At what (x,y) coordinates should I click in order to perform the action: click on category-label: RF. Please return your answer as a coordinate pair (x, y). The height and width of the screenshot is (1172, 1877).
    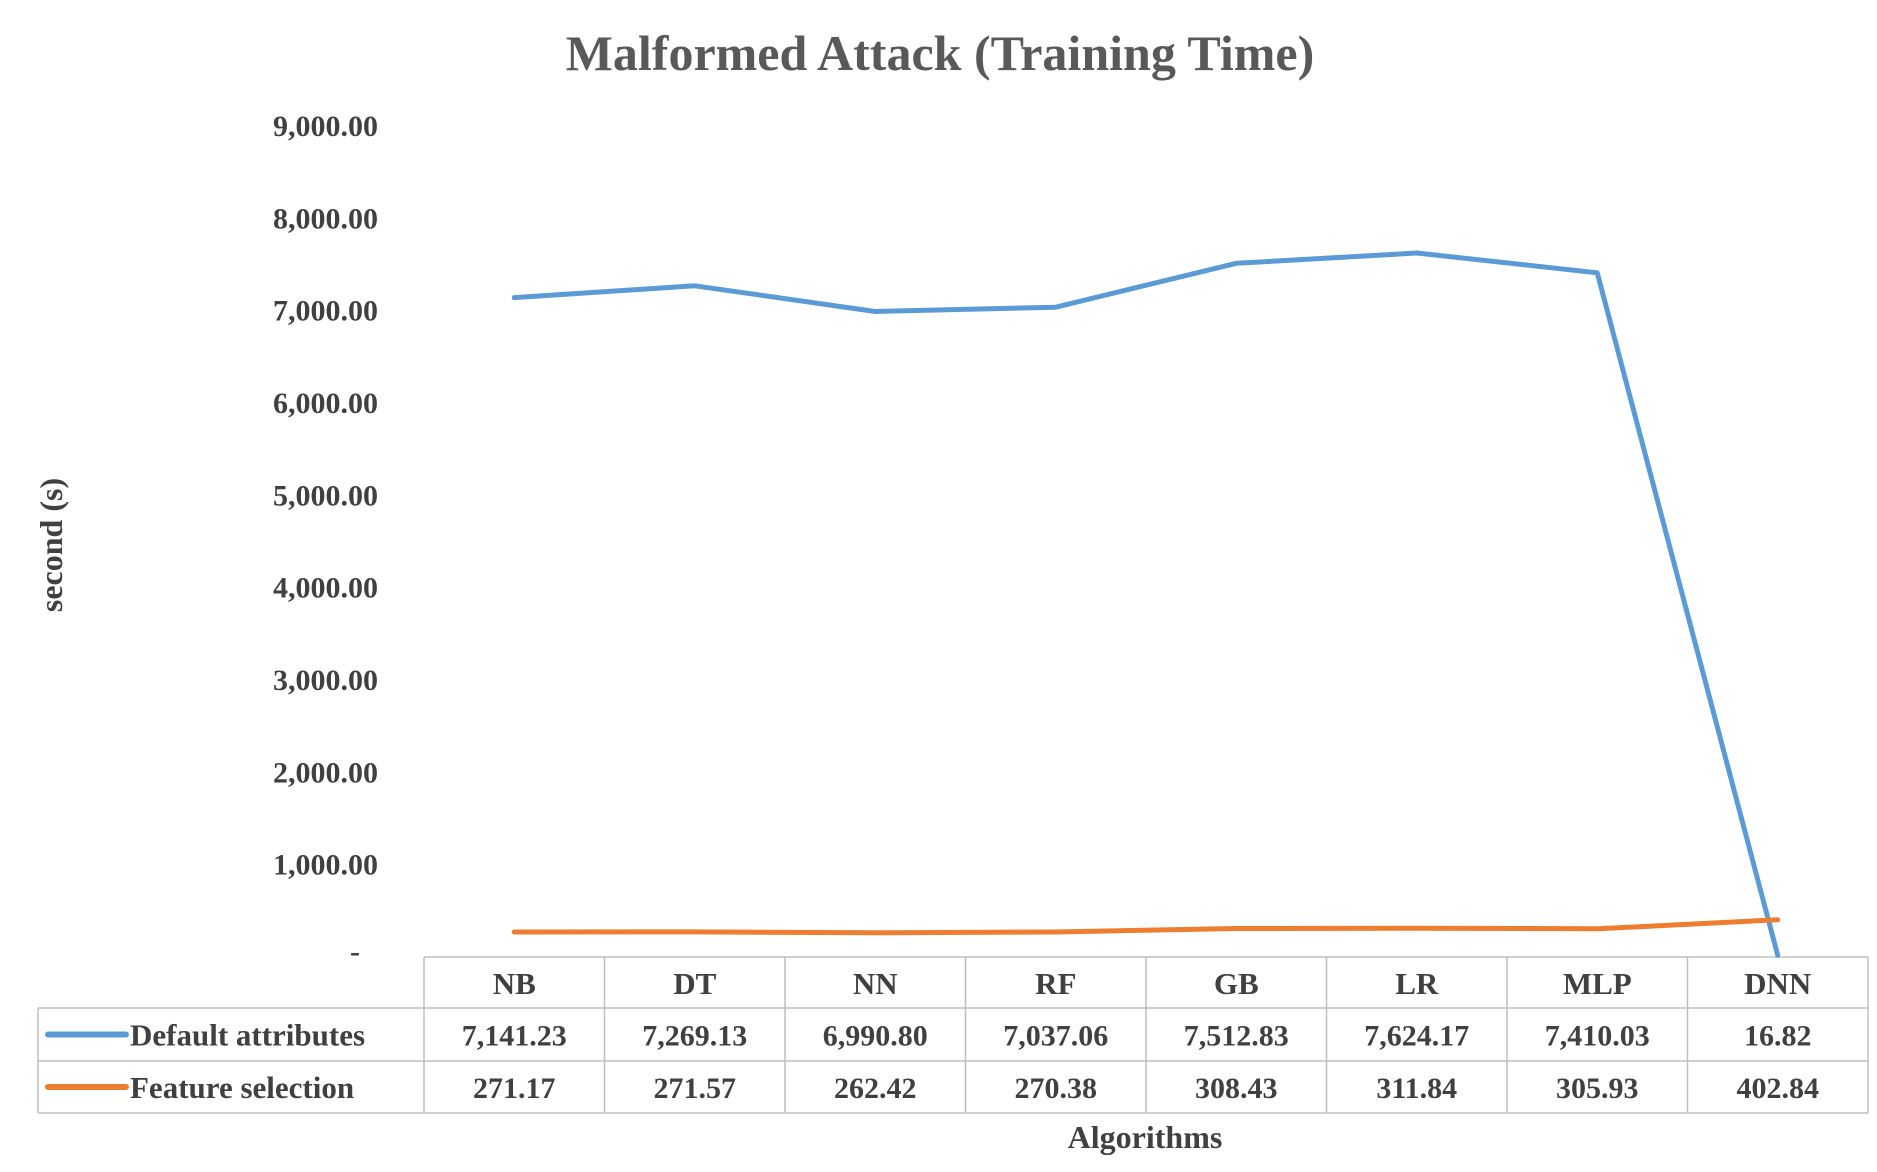
    Looking at the image, I should click on (1055, 983).